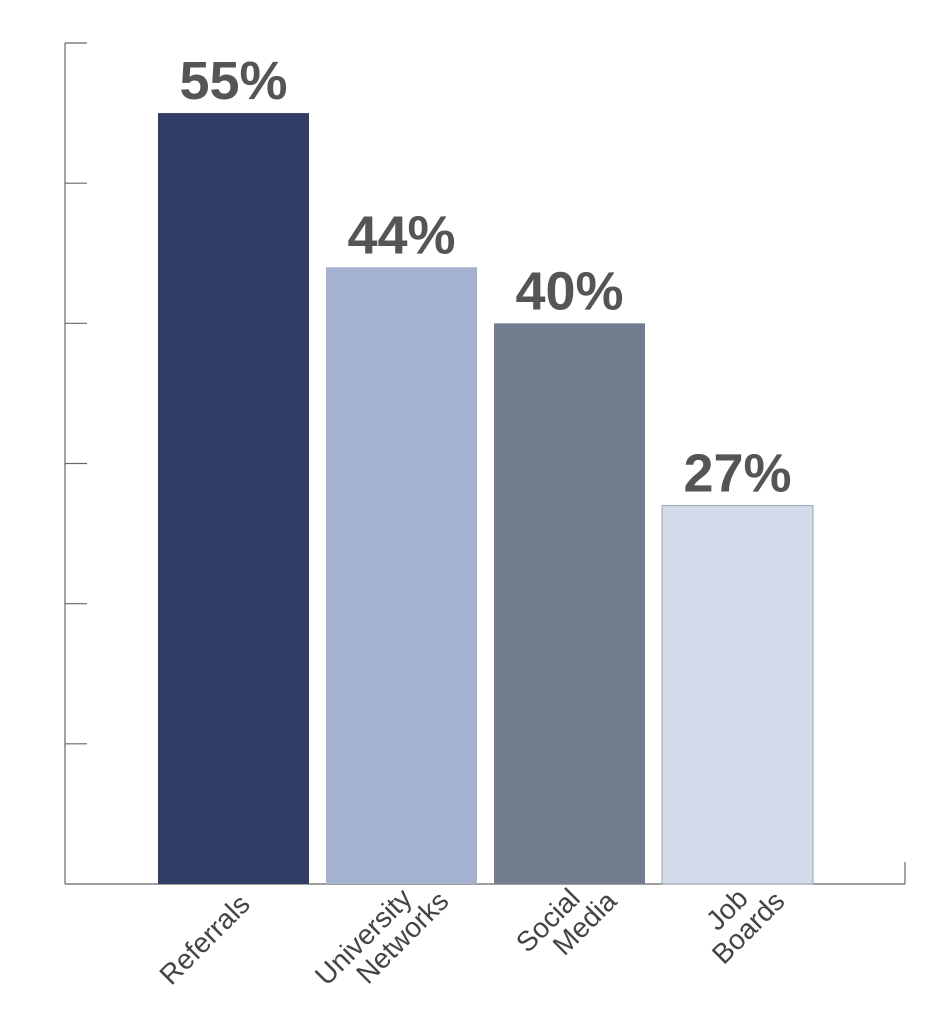 This screenshot has height=1024, width=925. Describe the element at coordinates (382, 938) in the screenshot. I see `x-tick-label: UniversityNetworks` at that location.